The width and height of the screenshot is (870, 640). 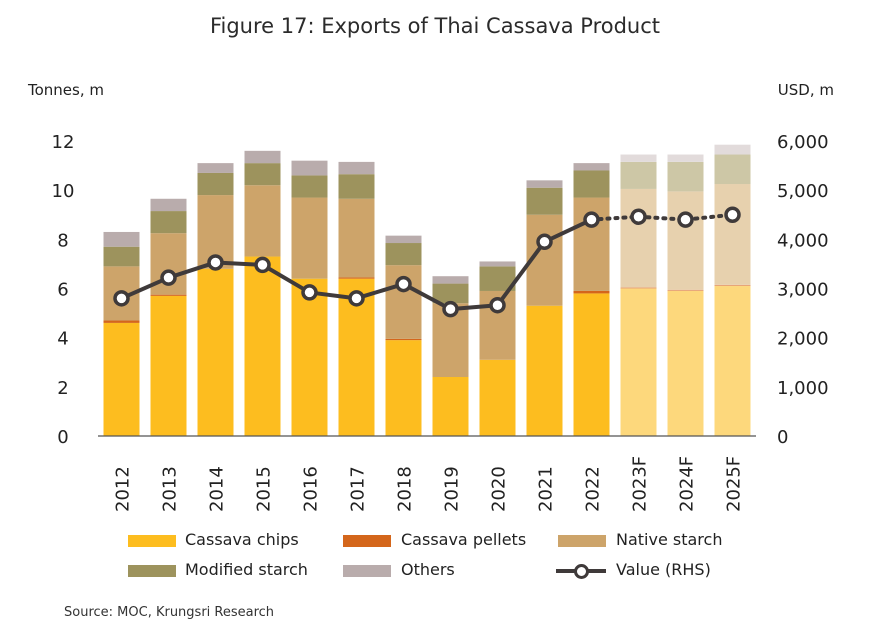 I want to click on x-tick-label-2023f: 2023F, so click(x=640, y=484).